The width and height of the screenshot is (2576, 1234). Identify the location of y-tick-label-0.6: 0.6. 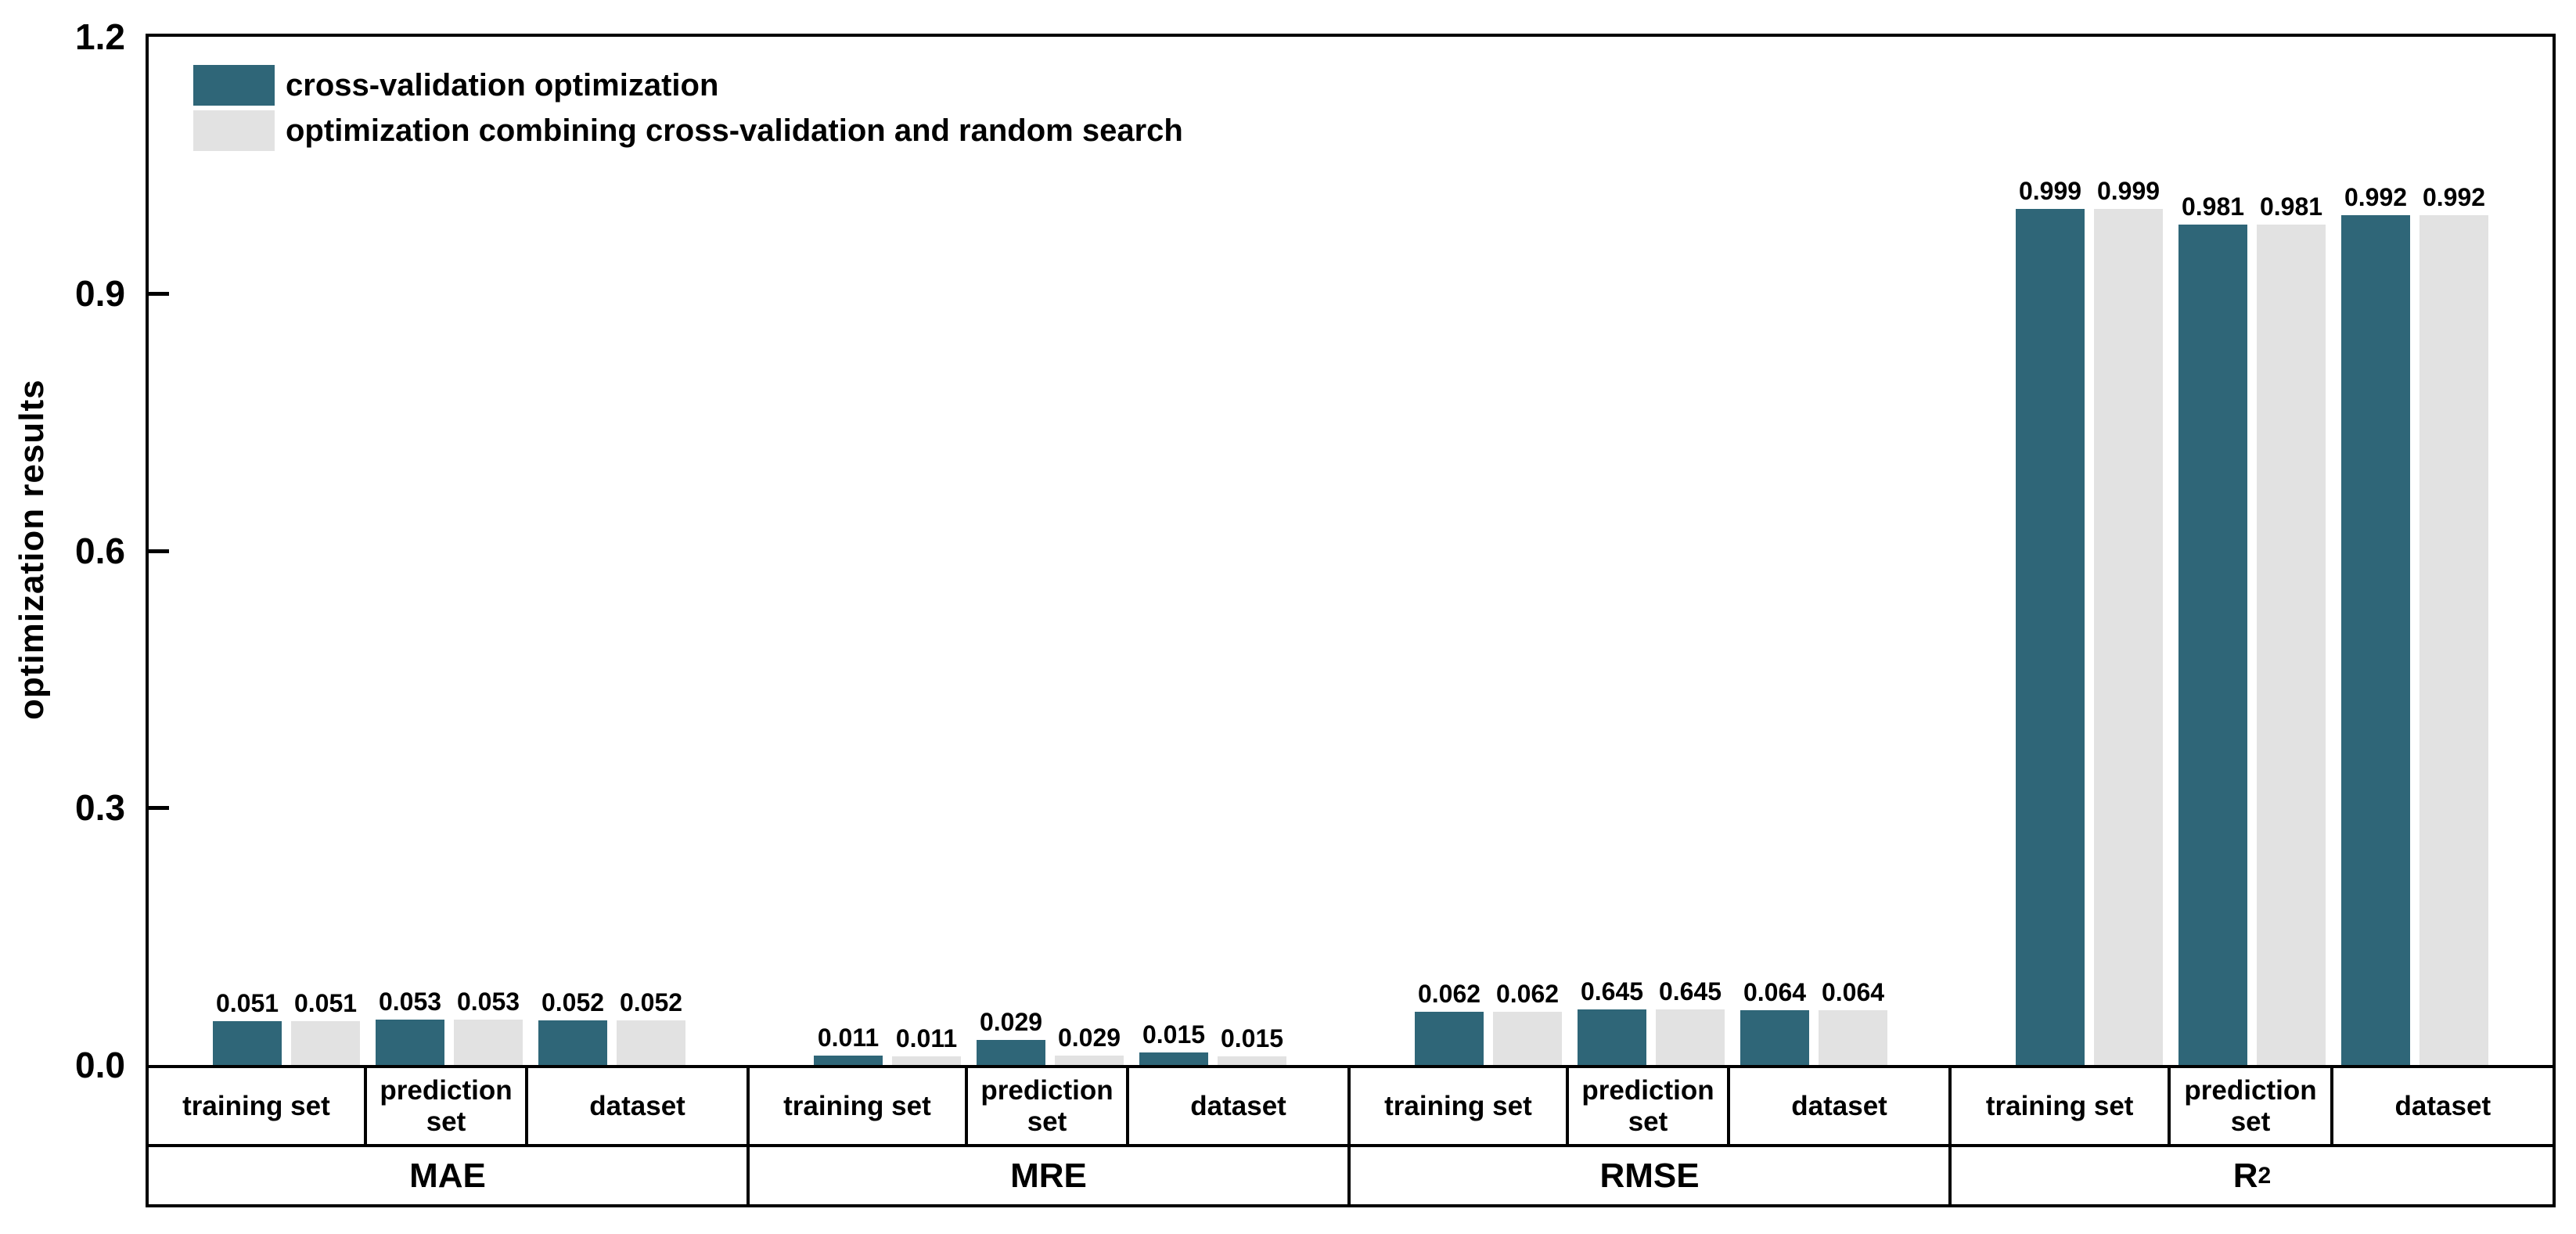
(100, 551).